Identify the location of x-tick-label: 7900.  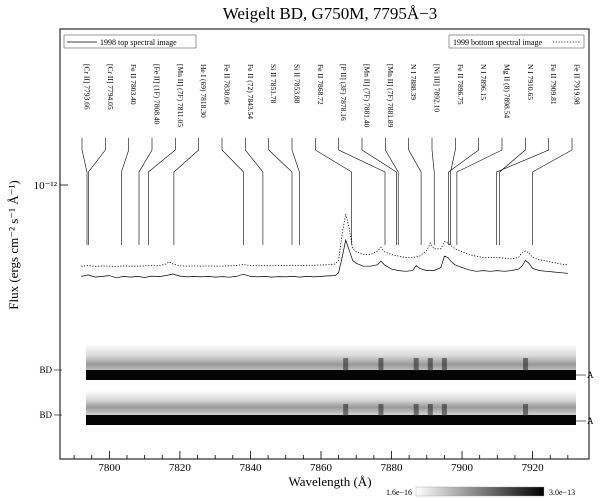
(462, 468).